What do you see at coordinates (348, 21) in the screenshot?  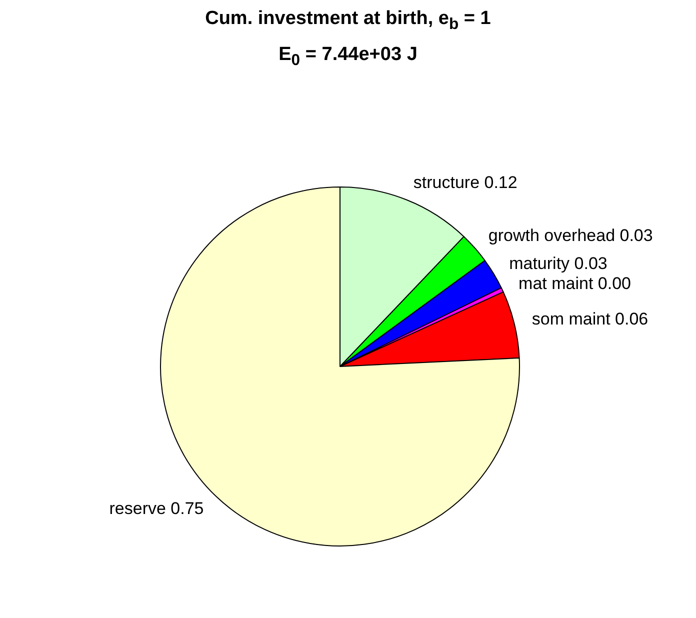 I see `chart-title: Cum. investment at birth, e$_{b}$ = 1` at bounding box center [348, 21].